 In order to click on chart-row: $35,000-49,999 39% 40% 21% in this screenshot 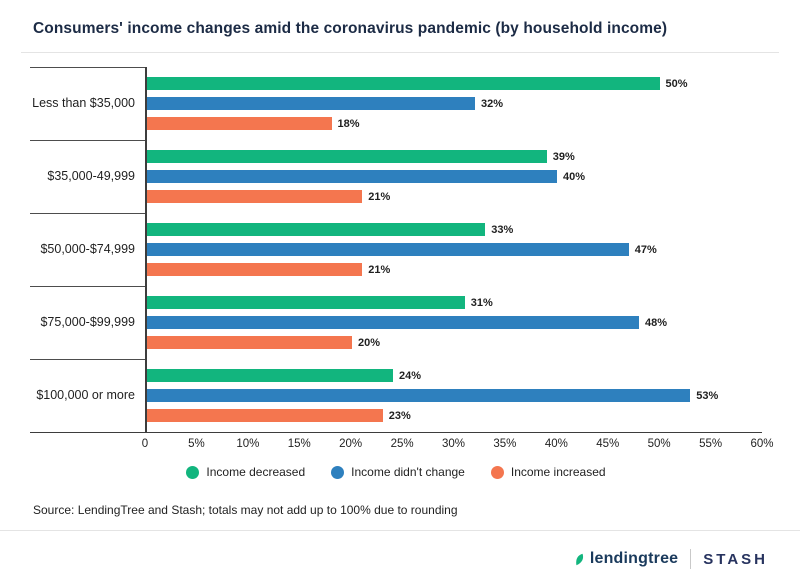, I will do `click(396, 176)`.